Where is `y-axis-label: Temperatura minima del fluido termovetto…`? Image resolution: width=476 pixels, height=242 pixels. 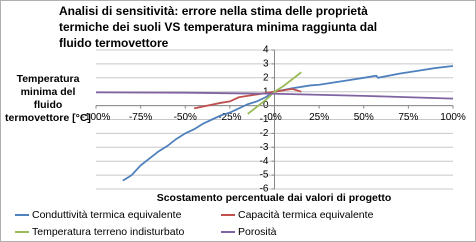
y-axis-label: Temperatura minima del fluido termovetto… is located at coordinates (48, 98).